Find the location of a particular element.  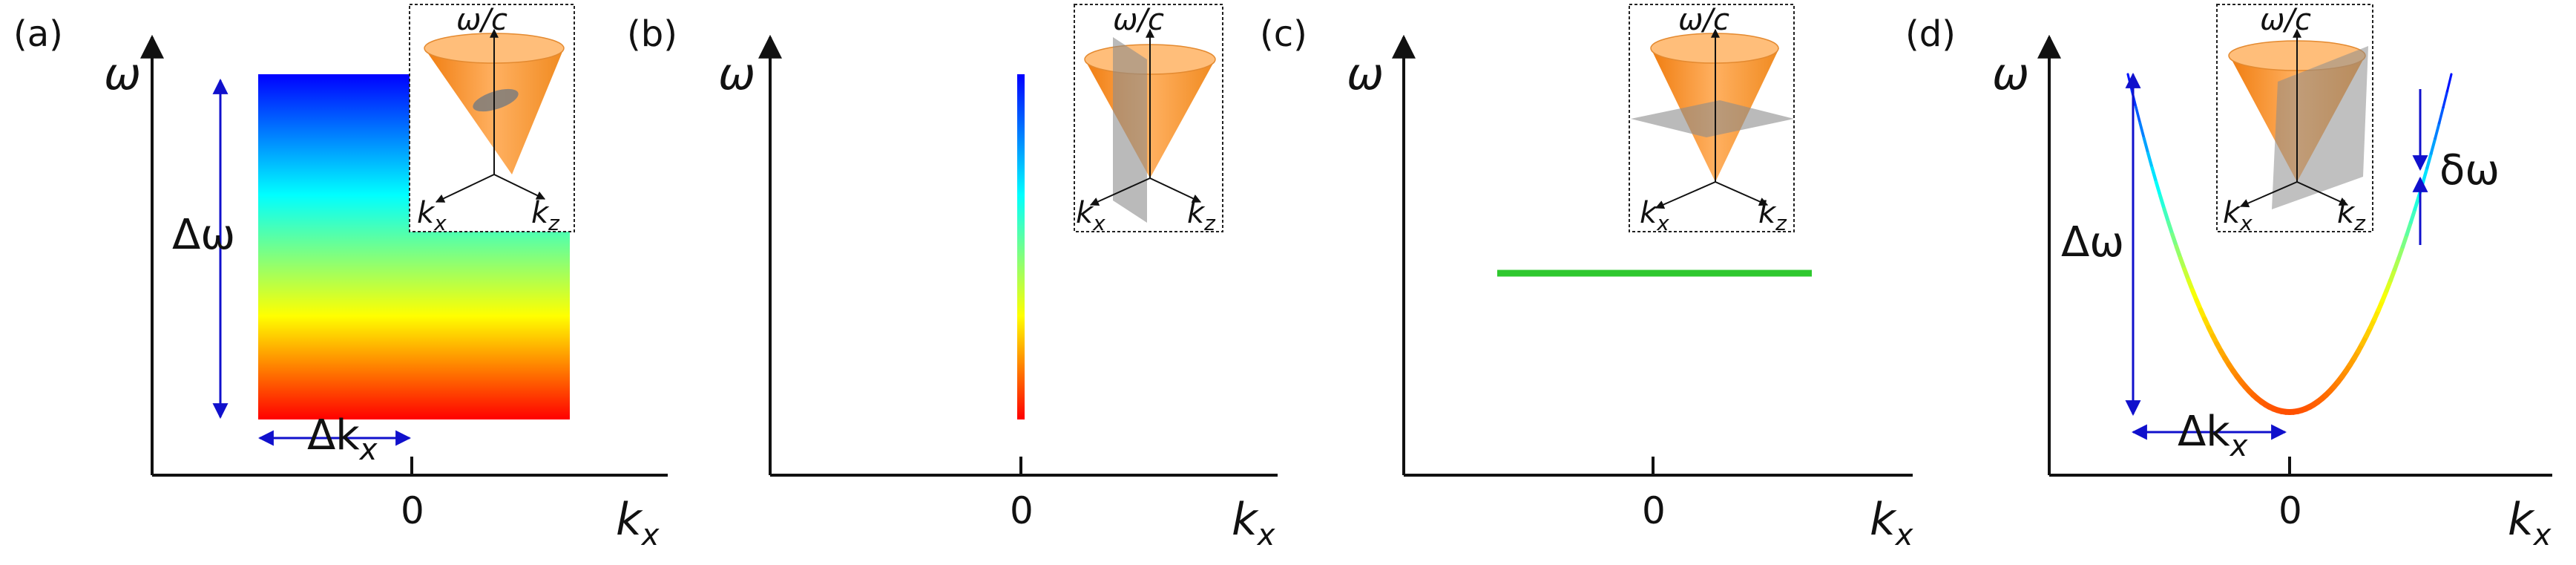

inset-top-label-d: ω/c is located at coordinates (2285, 20).